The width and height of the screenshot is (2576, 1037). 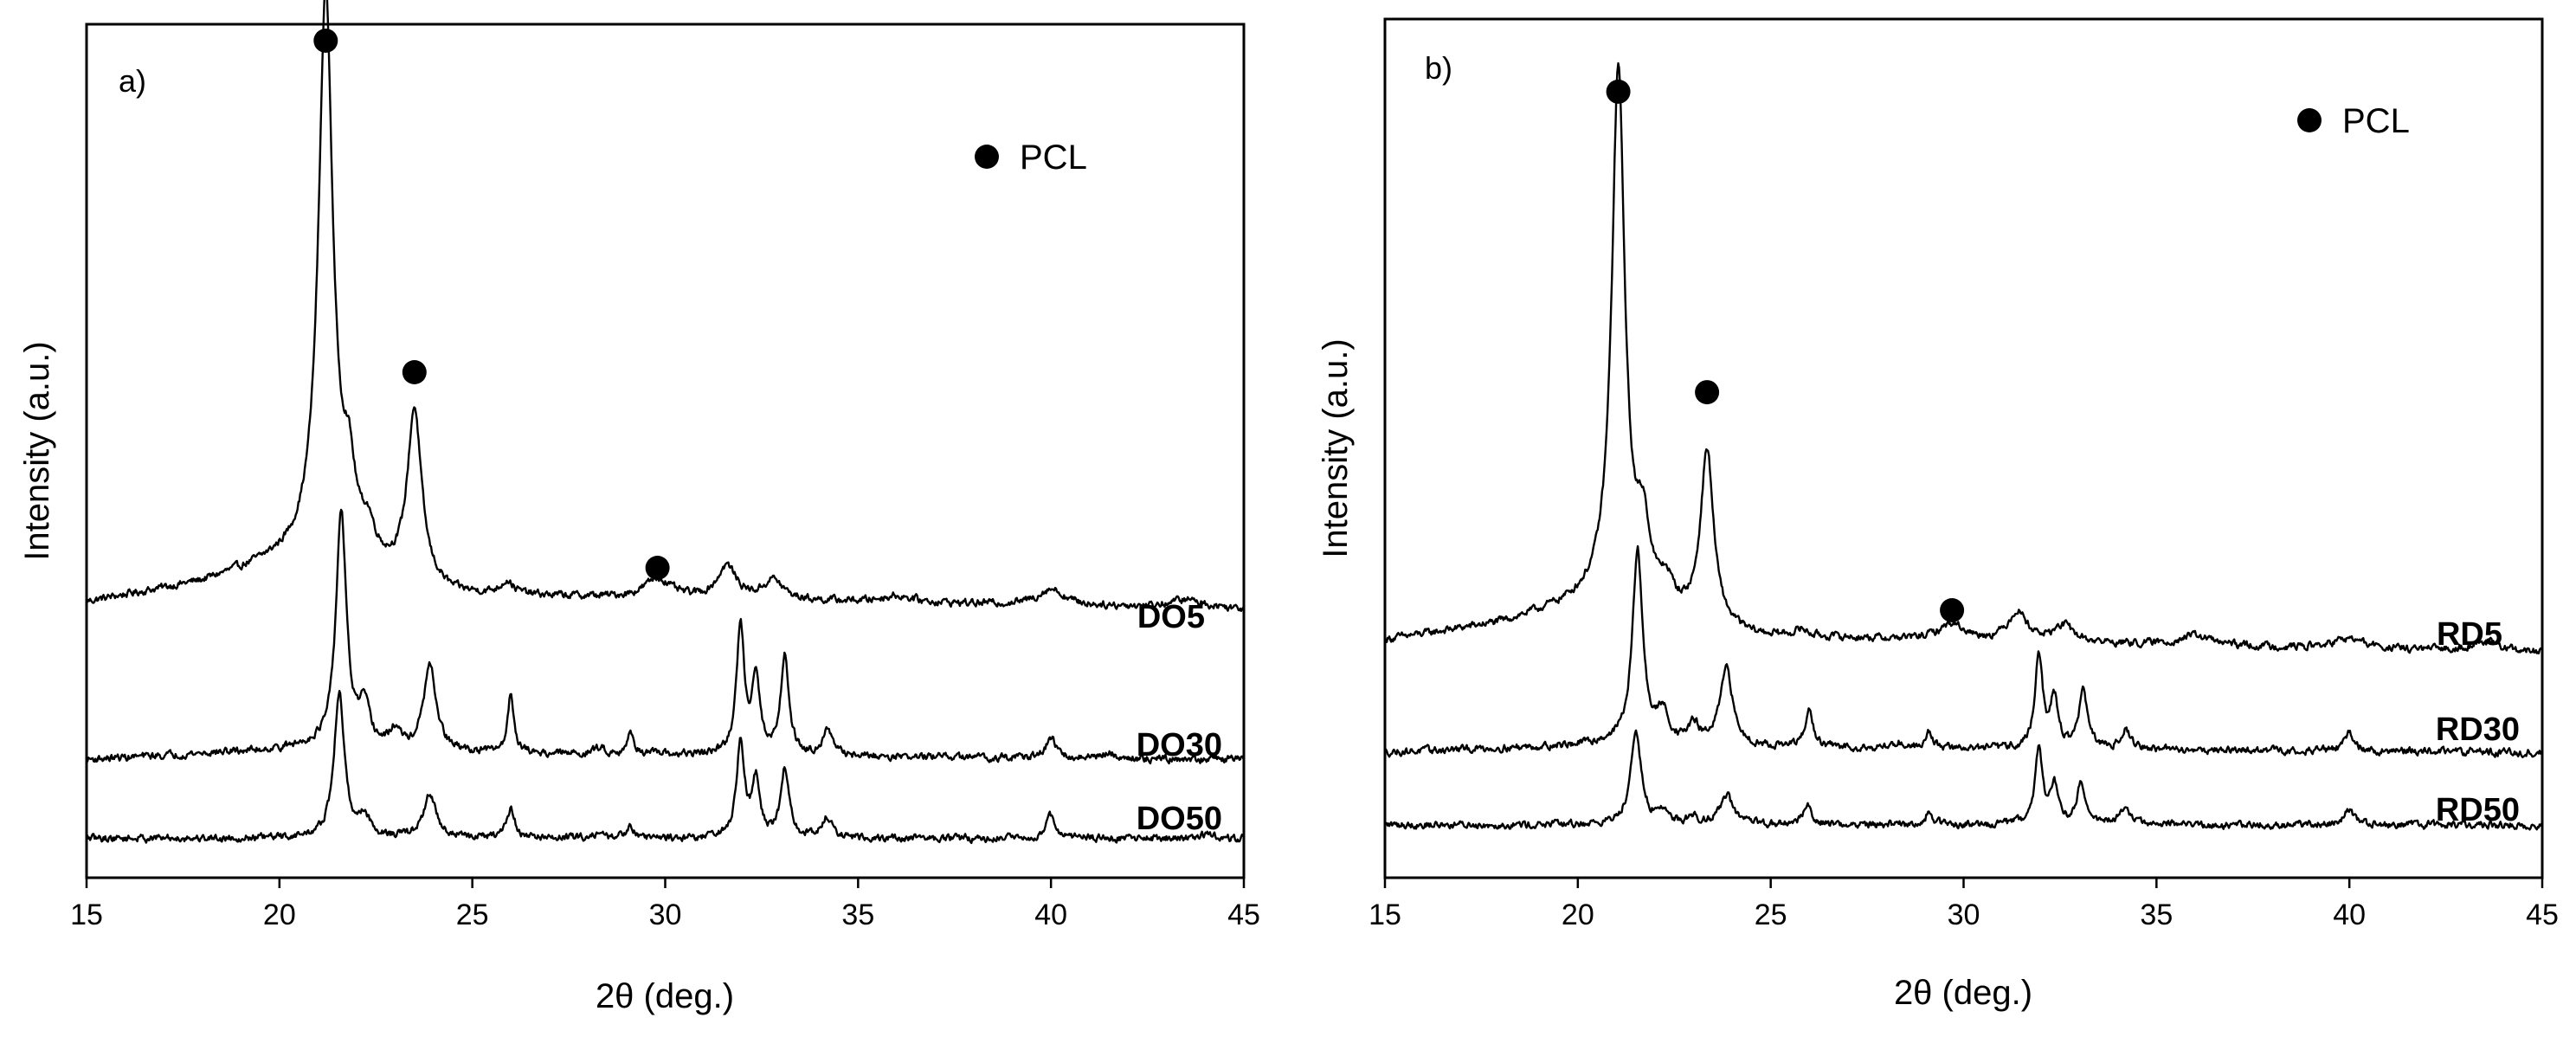 What do you see at coordinates (1179, 745) in the screenshot?
I see `series-label-do30: DO30` at bounding box center [1179, 745].